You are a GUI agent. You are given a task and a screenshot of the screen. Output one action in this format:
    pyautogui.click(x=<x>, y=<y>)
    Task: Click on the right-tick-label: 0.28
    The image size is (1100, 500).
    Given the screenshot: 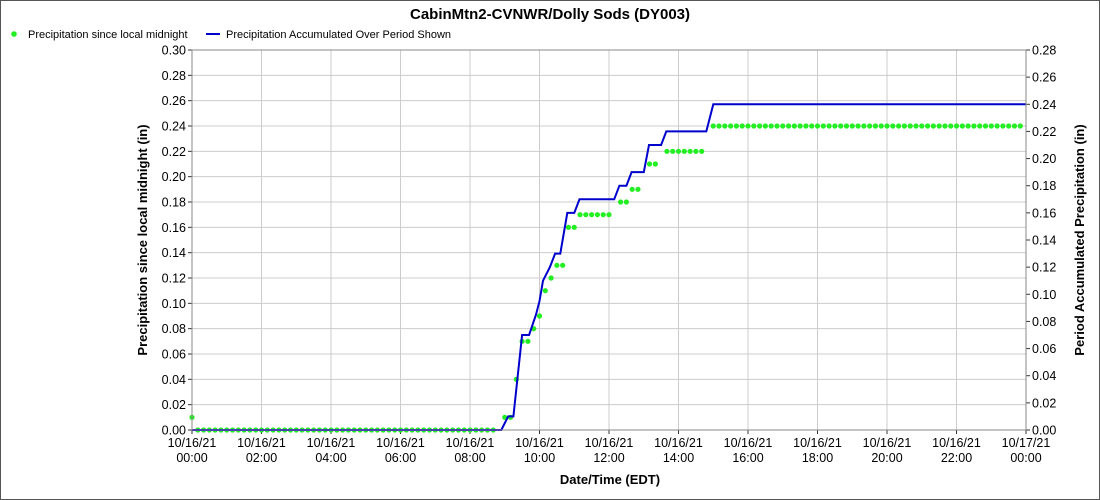 What is the action you would take?
    pyautogui.click(x=1044, y=51)
    